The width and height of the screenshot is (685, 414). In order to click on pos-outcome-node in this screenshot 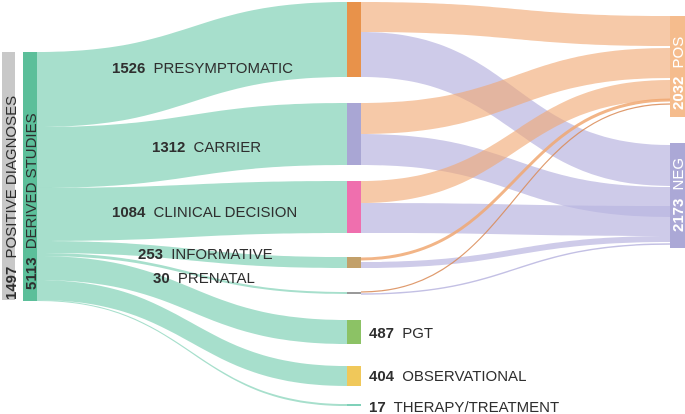, I will do `click(677, 66)`.